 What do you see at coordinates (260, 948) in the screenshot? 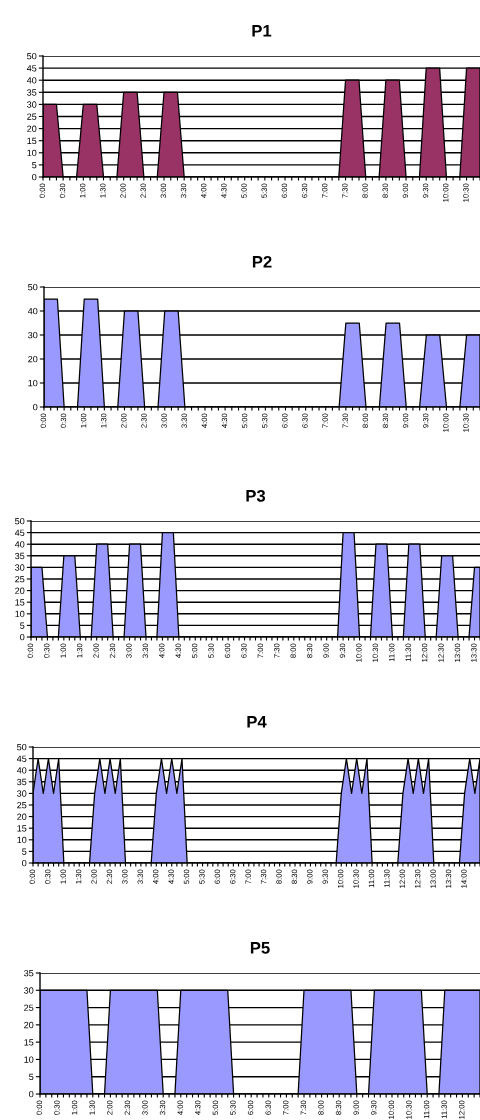
I see `chart-title: P5` at bounding box center [260, 948].